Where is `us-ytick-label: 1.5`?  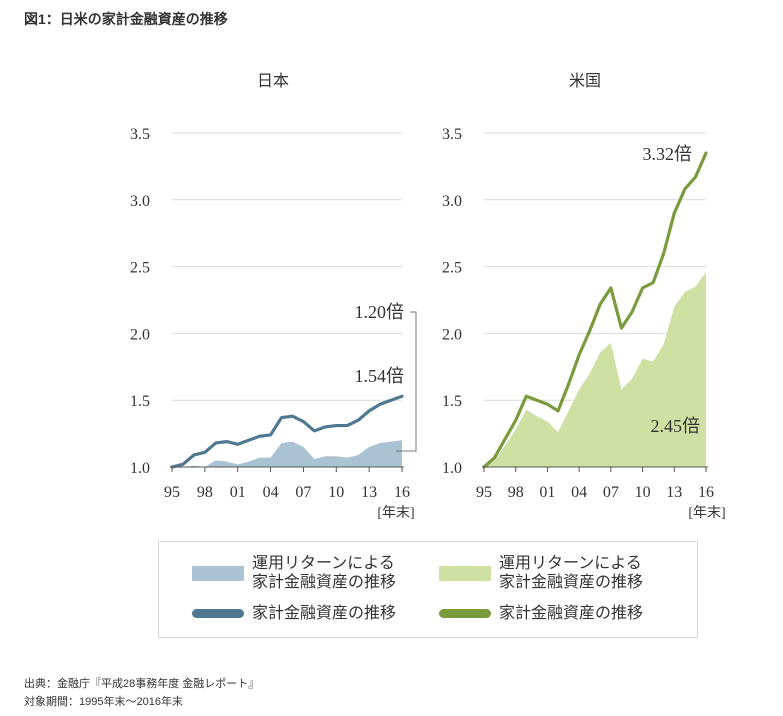
us-ytick-label: 1.5 is located at coordinates (452, 401).